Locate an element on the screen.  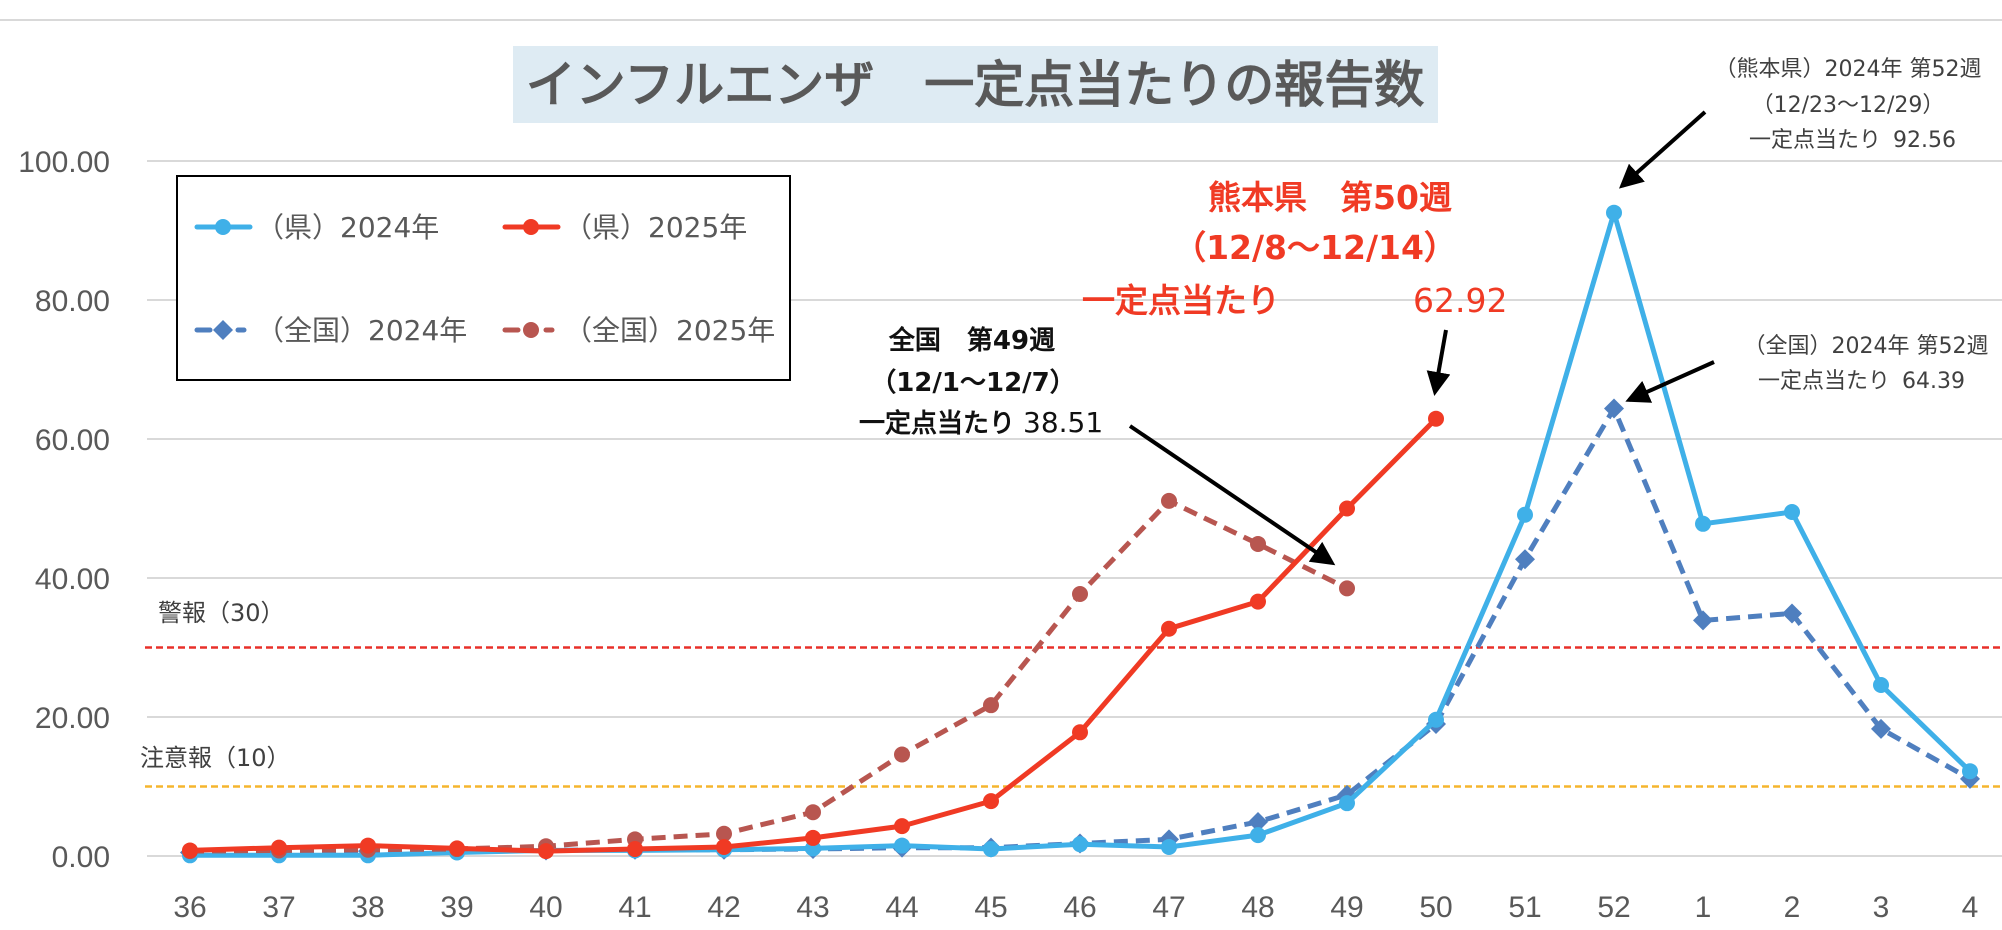
y-tick-label: 100.00 is located at coordinates (64, 162).